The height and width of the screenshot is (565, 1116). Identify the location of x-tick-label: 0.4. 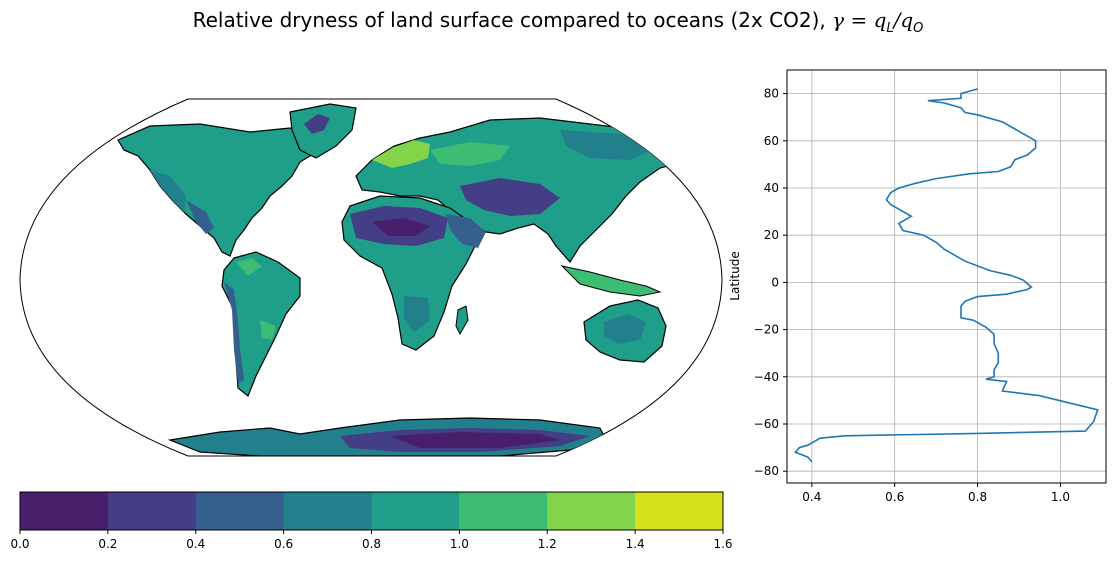
(811, 497).